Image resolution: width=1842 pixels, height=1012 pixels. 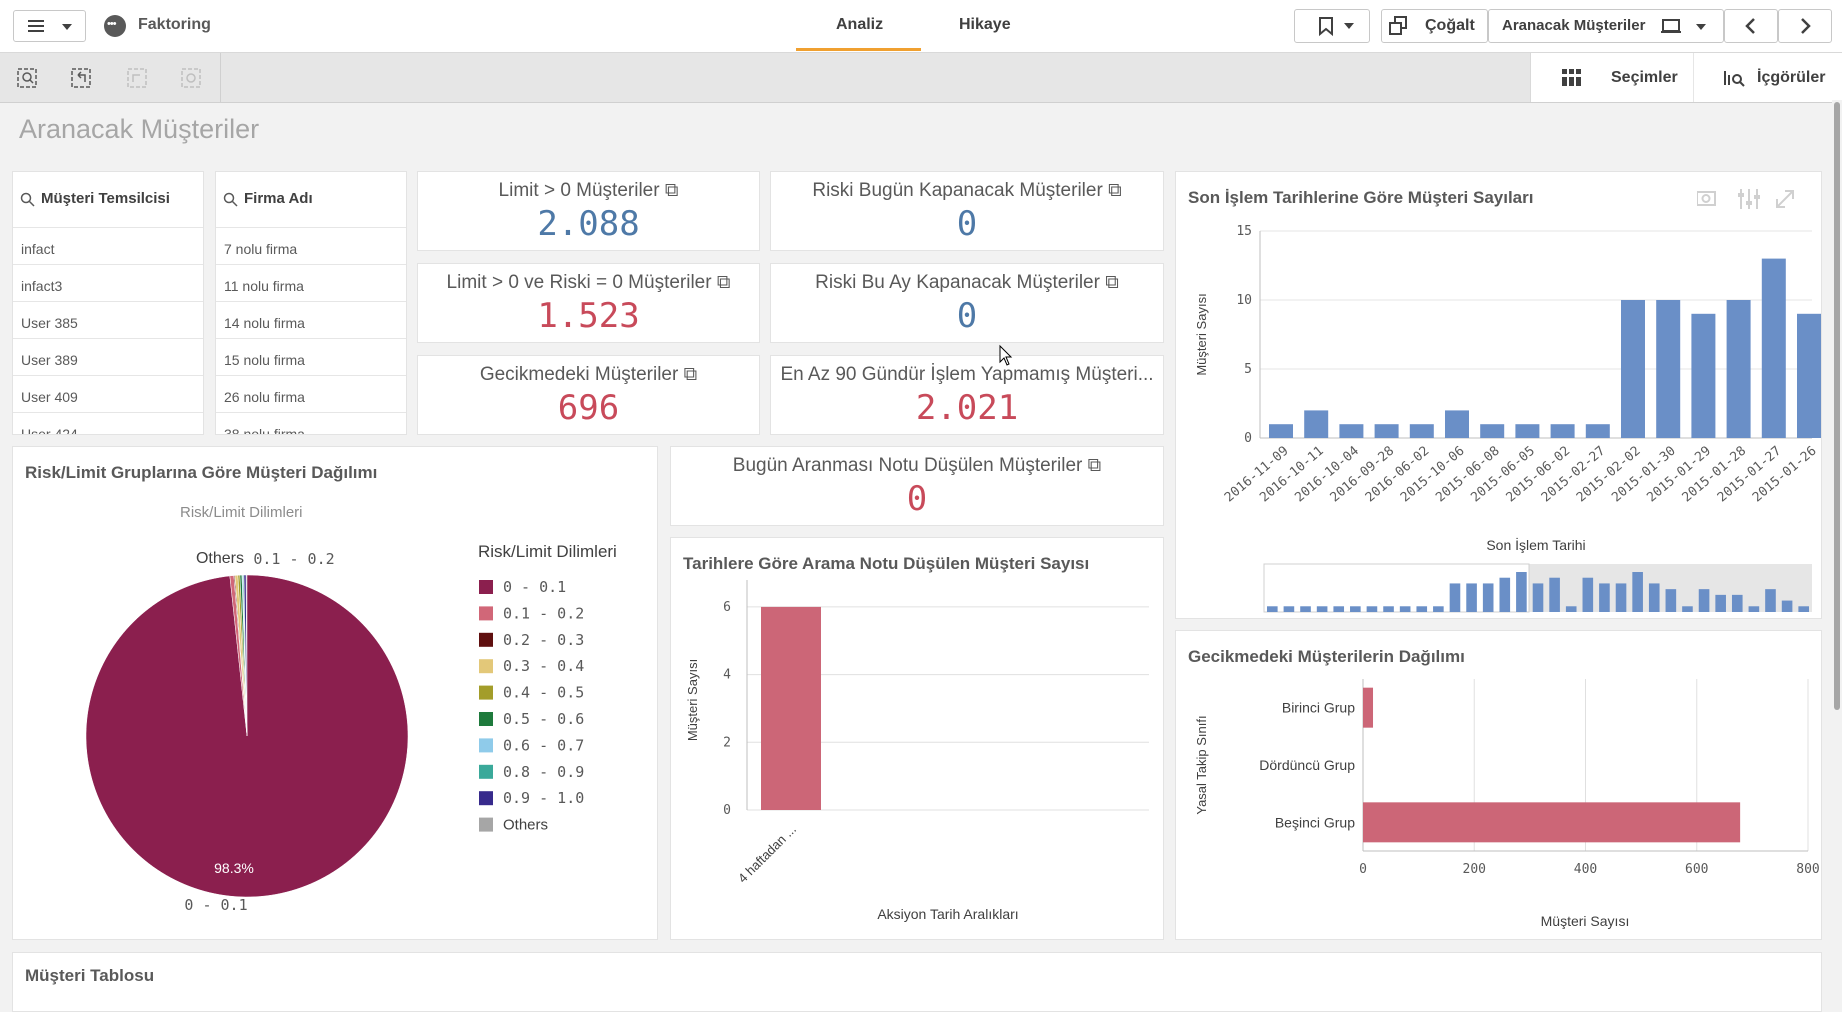 I want to click on mouse-cursor-icon, so click(x=1006, y=355).